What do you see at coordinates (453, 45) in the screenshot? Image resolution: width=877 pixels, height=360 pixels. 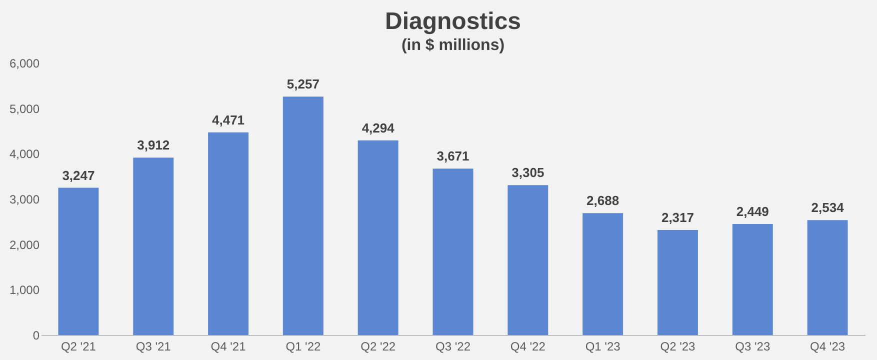 I see `chart-subtitle: (in $ millions)` at bounding box center [453, 45].